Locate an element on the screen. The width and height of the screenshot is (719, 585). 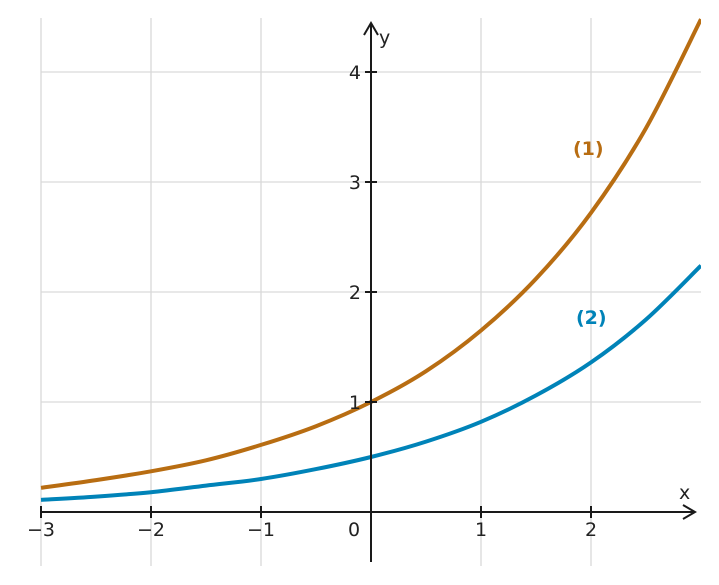
y-axis-arrow is located at coordinates (371, 28).